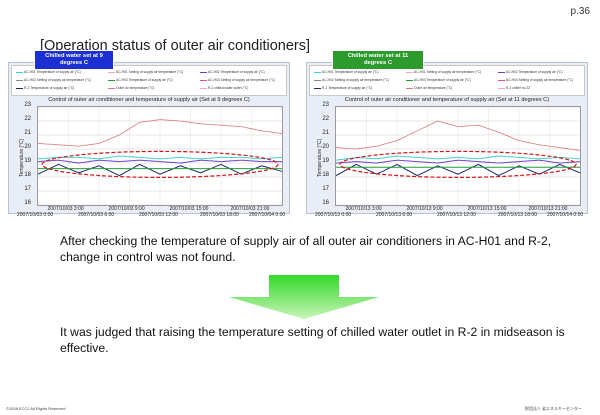  I want to click on chilled-water-11-badge: Chilled water set at 11 degrees C, so click(378, 60).